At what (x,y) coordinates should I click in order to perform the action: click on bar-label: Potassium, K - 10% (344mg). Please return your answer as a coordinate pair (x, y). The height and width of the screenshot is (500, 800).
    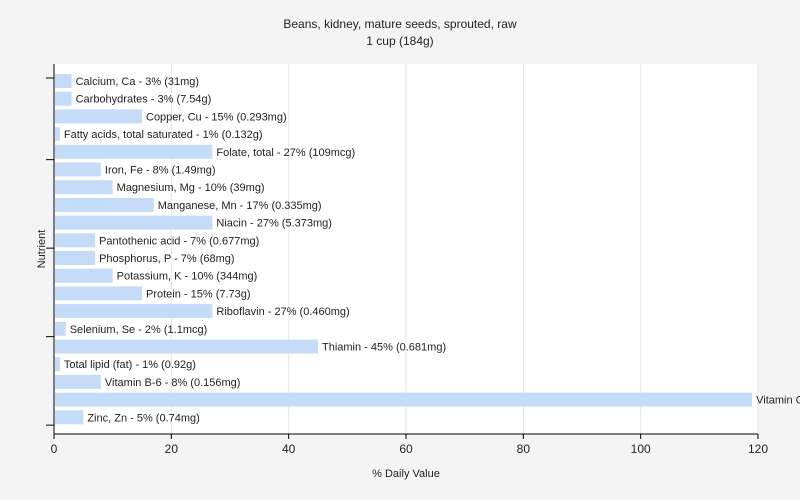
    Looking at the image, I should click on (187, 277).